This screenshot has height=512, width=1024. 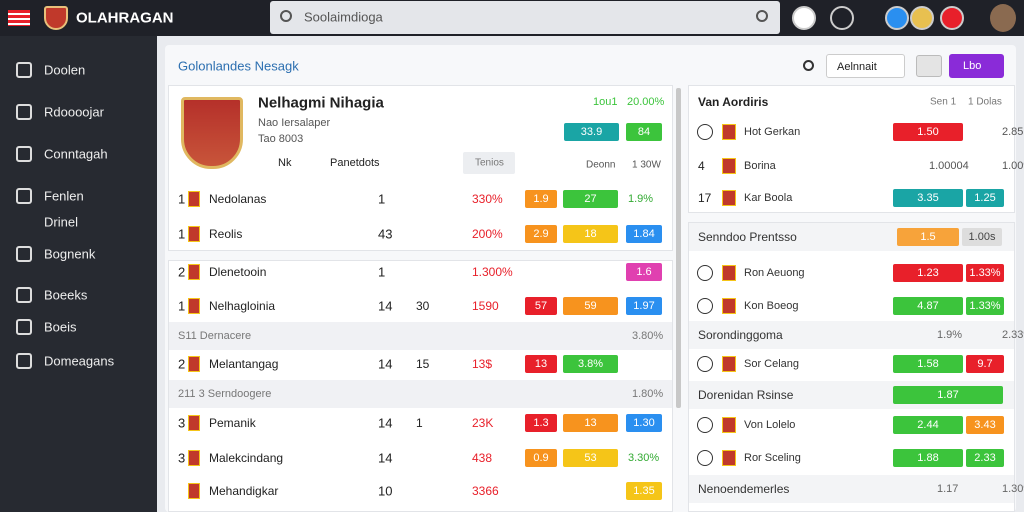 What do you see at coordinates (744, 489) in the screenshot?
I see `section-label: Nenoendemerles` at bounding box center [744, 489].